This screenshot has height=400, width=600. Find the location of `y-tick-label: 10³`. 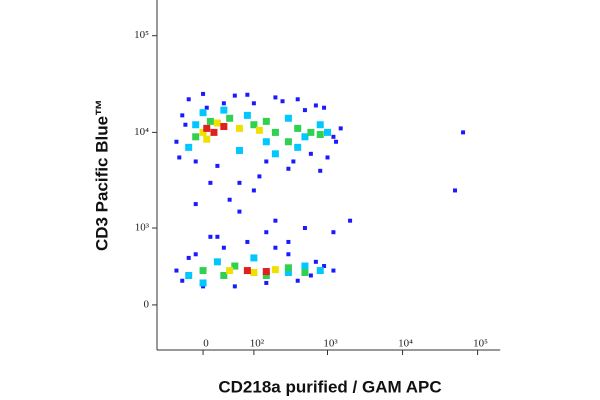

y-tick-label: 10³ is located at coordinates (142, 228).